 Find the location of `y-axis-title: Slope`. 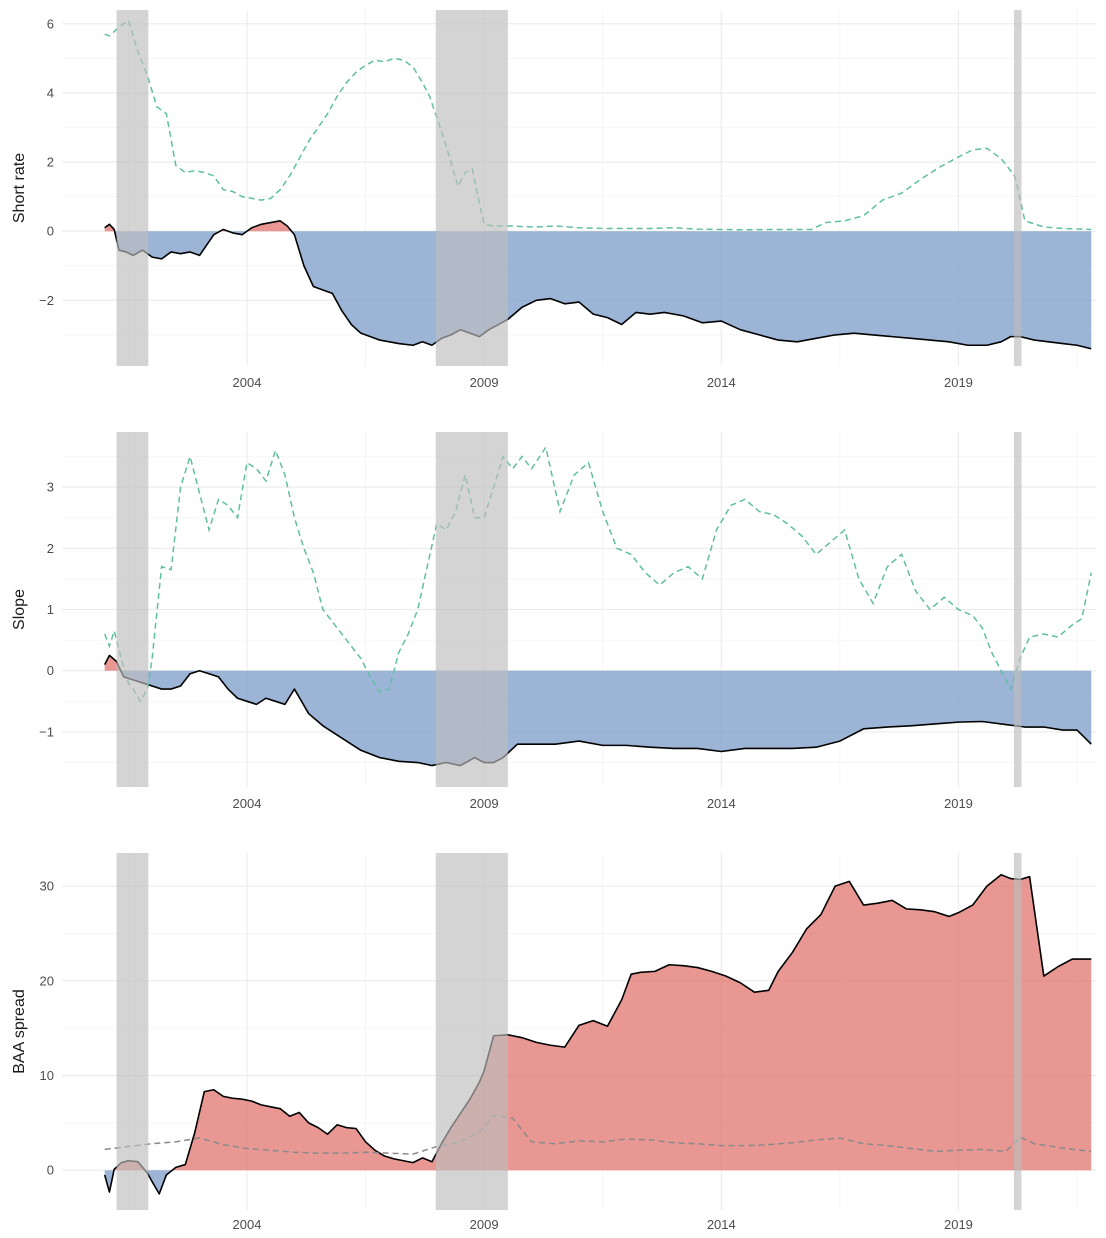

y-axis-title: Slope is located at coordinates (19, 609).